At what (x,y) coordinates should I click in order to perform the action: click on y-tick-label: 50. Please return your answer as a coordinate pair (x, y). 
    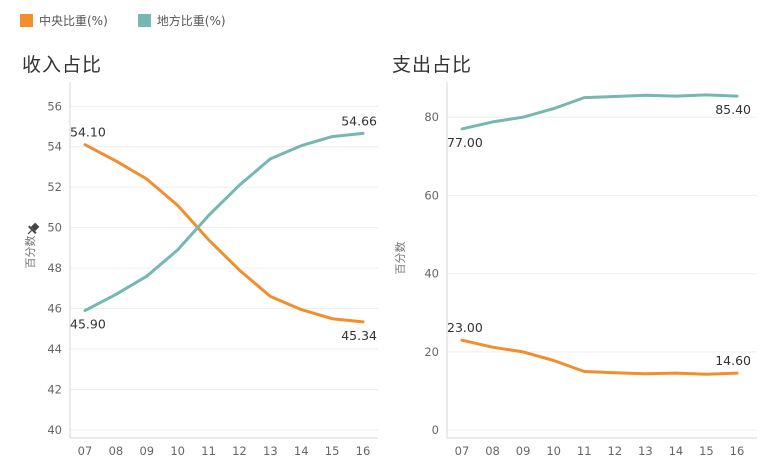
    Looking at the image, I should click on (54, 228).